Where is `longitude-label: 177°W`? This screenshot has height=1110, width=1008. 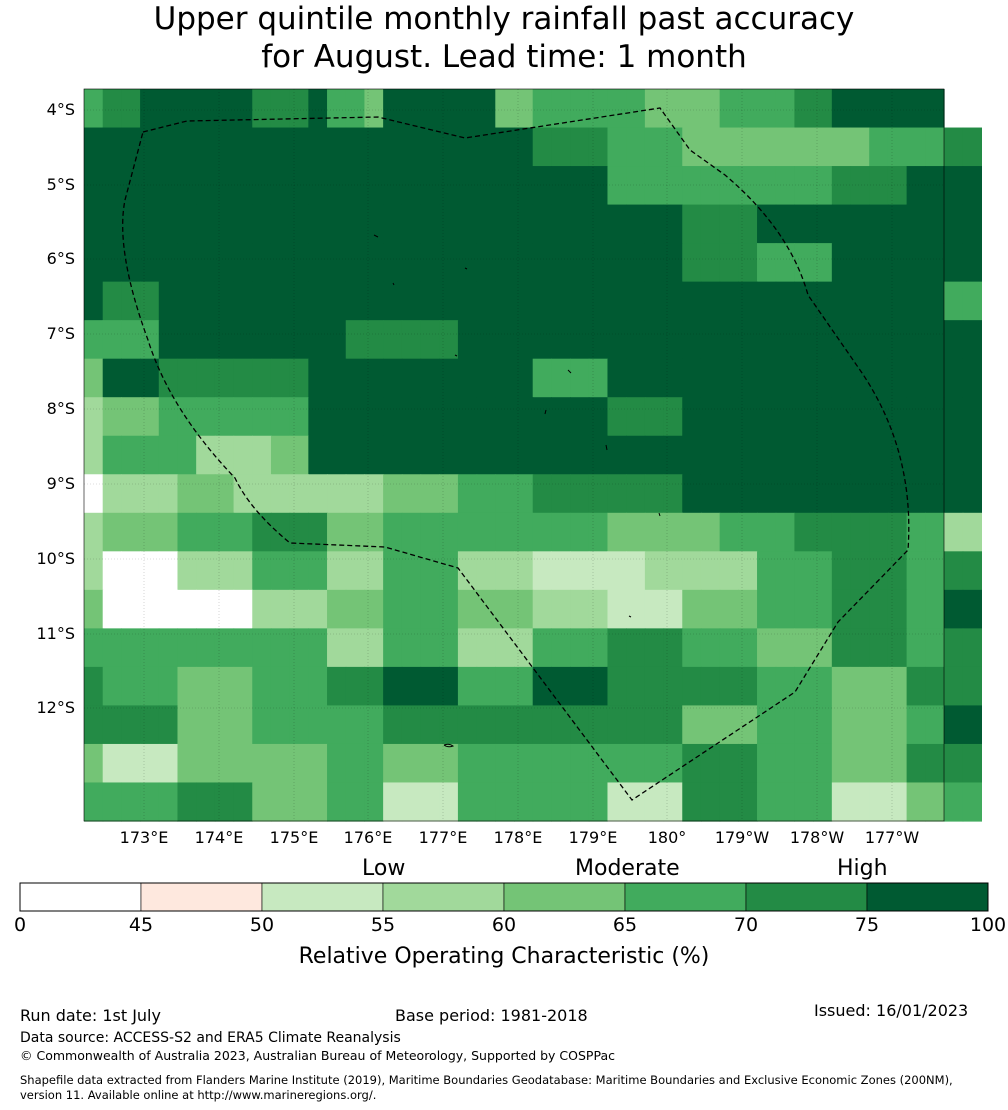 longitude-label: 177°W is located at coordinates (892, 837).